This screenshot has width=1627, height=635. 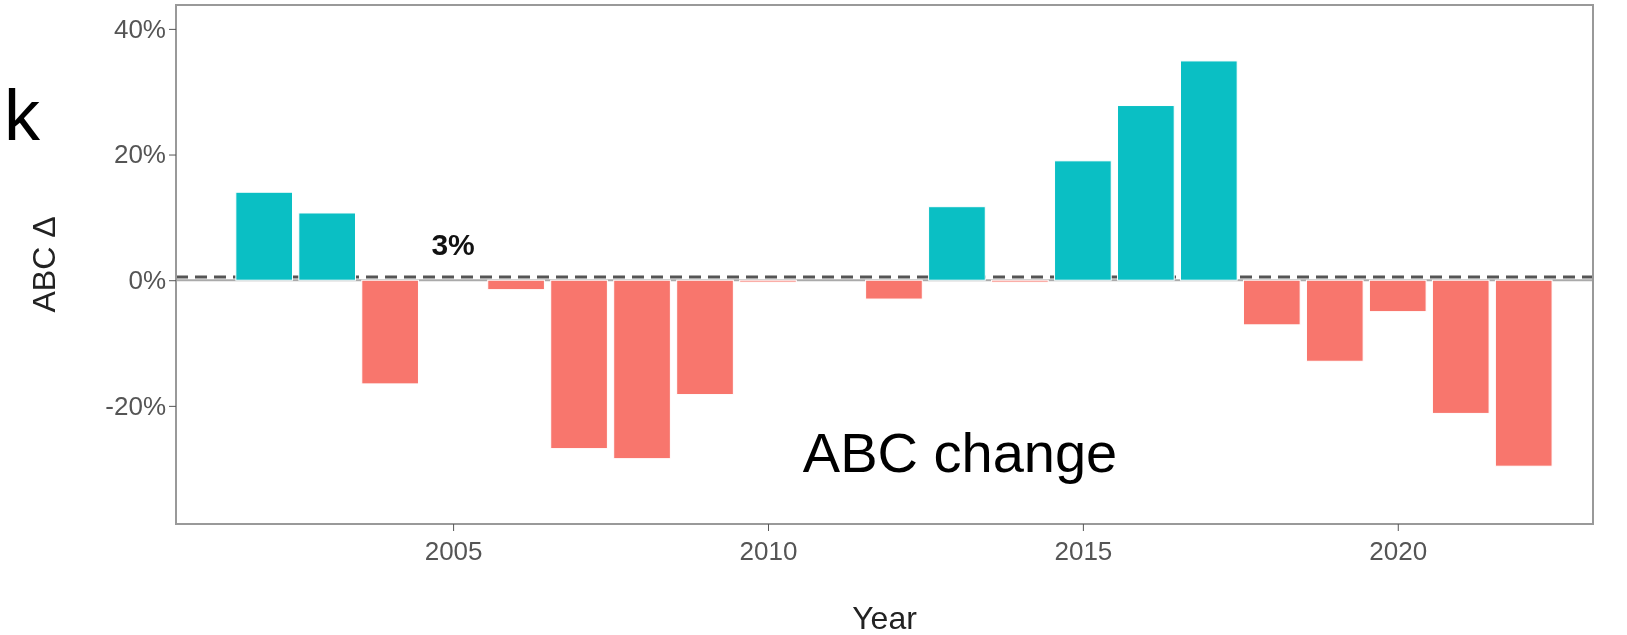 What do you see at coordinates (453, 551) in the screenshot?
I see `x-tick-label: 2005` at bounding box center [453, 551].